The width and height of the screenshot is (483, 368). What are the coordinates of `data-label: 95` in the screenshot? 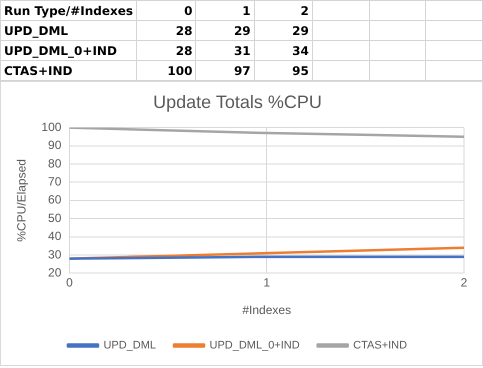 It's located at (283, 70).